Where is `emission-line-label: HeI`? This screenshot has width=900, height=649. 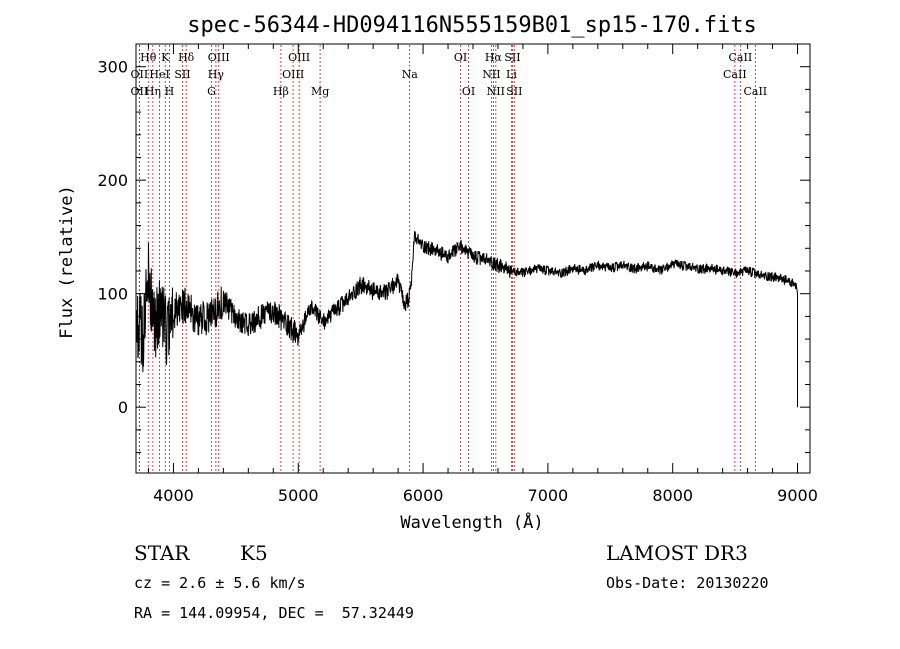
emission-line-label: HeI is located at coordinates (159, 74).